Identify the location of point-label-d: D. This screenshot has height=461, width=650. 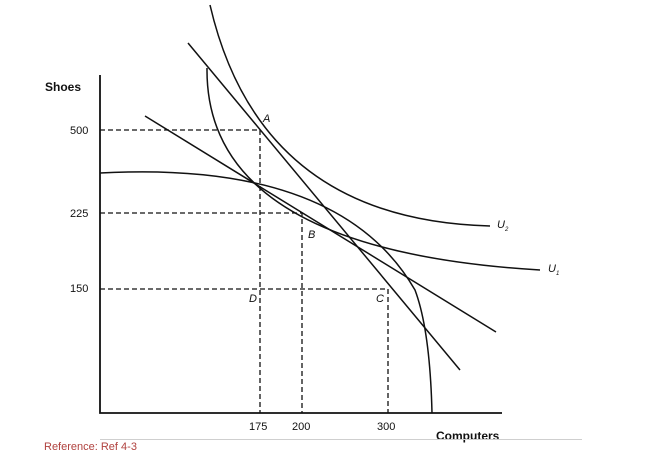
(253, 299).